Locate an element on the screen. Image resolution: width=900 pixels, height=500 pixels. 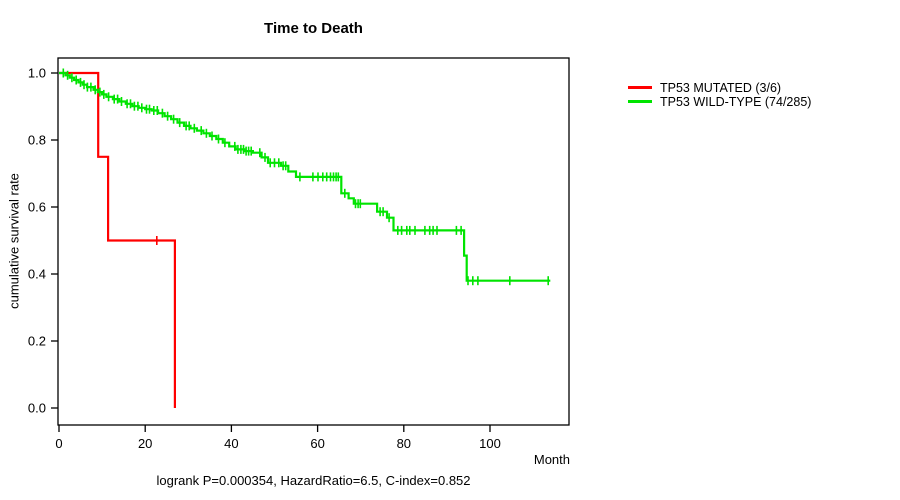
chart-title: Time to Death is located at coordinates (313, 28).